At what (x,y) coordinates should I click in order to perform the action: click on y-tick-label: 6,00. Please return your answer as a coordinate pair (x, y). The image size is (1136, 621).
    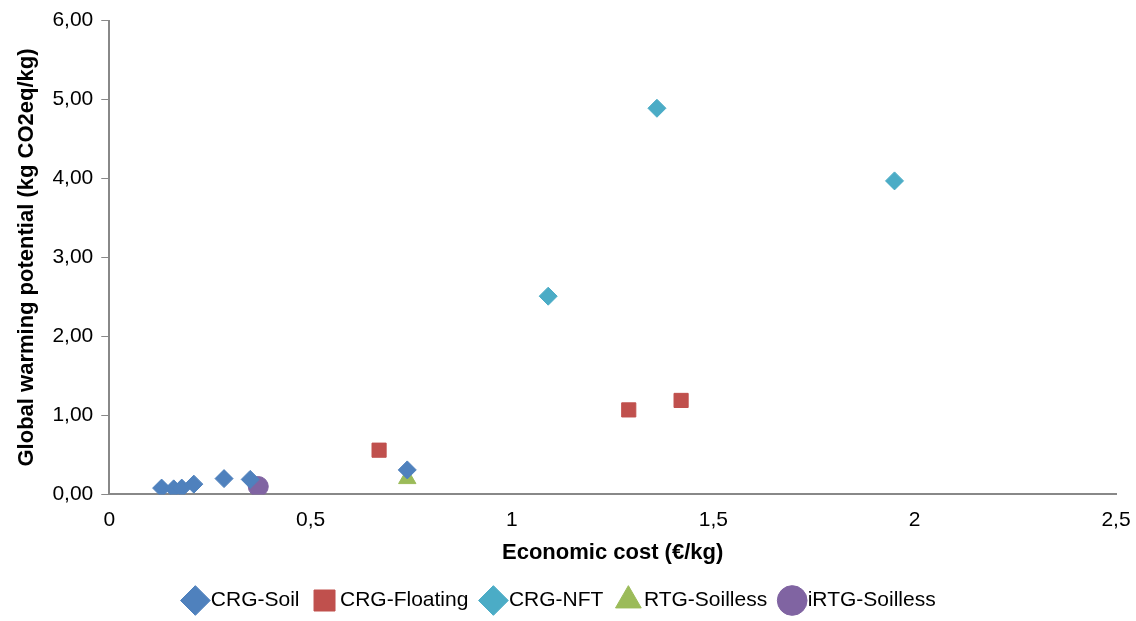
    Looking at the image, I should click on (73, 19).